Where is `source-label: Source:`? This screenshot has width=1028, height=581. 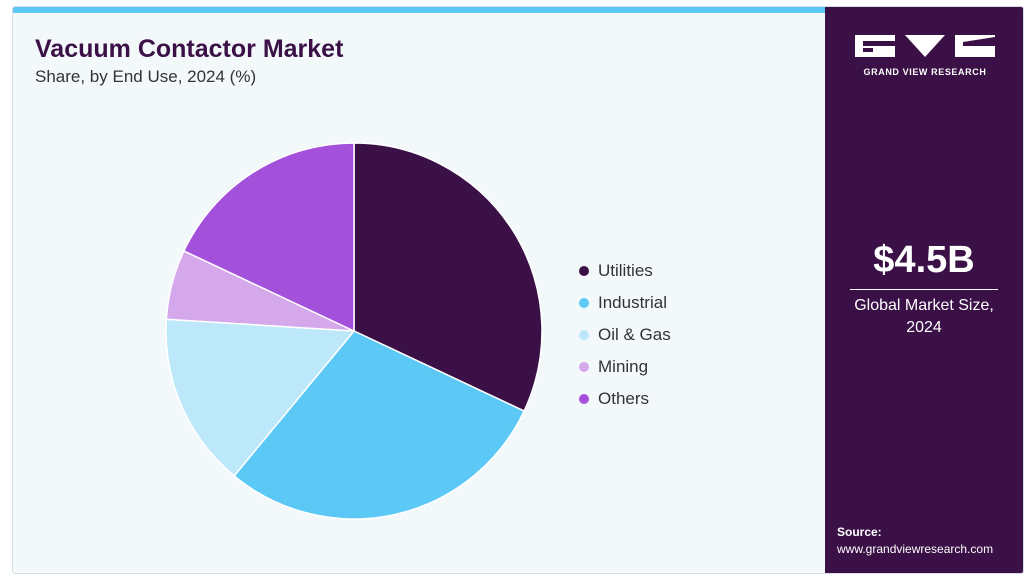 source-label: Source: is located at coordinates (859, 532).